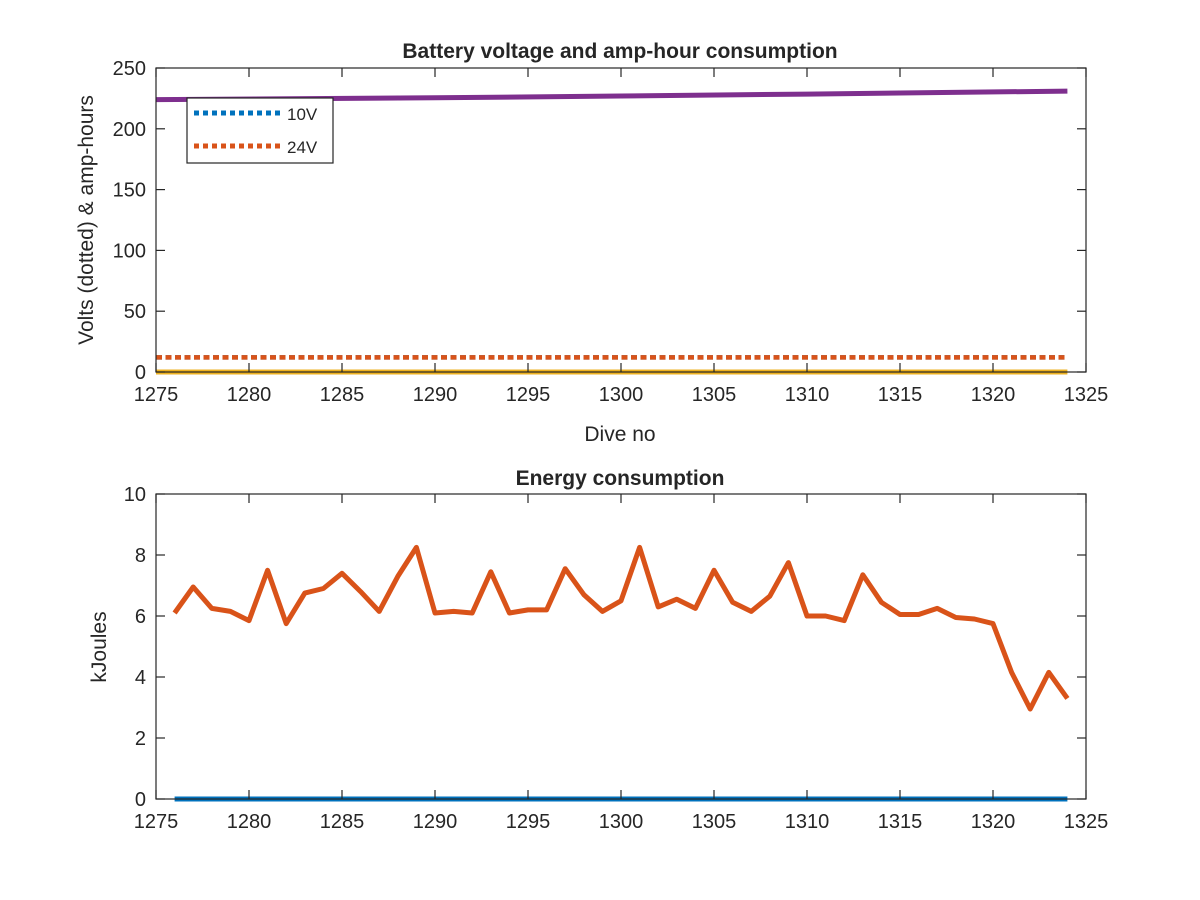 The height and width of the screenshot is (900, 1200). I want to click on bottom-x-tick-label: 1310, so click(807, 822).